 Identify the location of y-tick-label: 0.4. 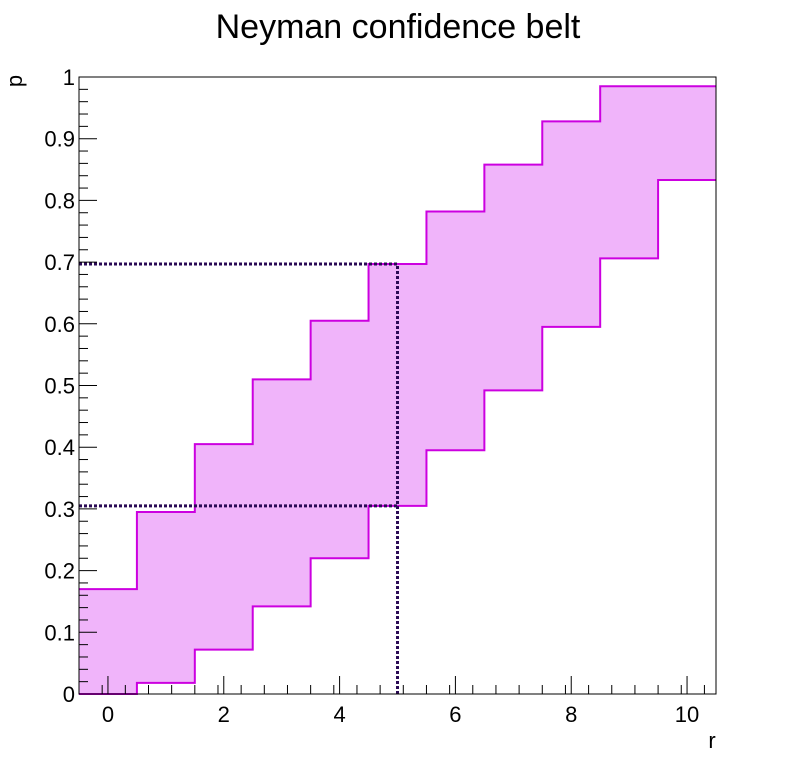
(59, 447).